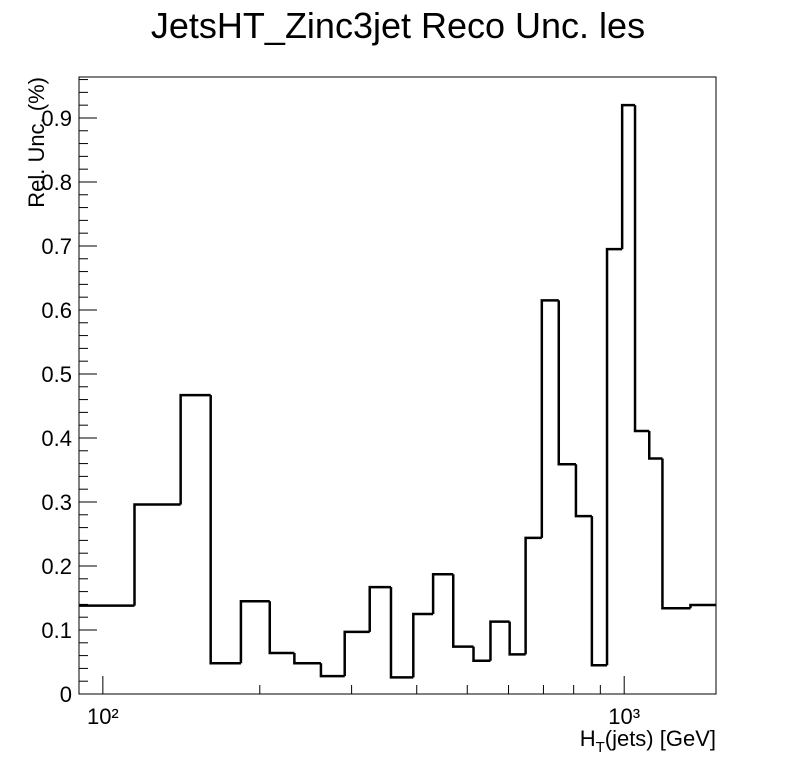 The height and width of the screenshot is (772, 796). What do you see at coordinates (56, 630) in the screenshot?
I see `y-tick-label: 0.1` at bounding box center [56, 630].